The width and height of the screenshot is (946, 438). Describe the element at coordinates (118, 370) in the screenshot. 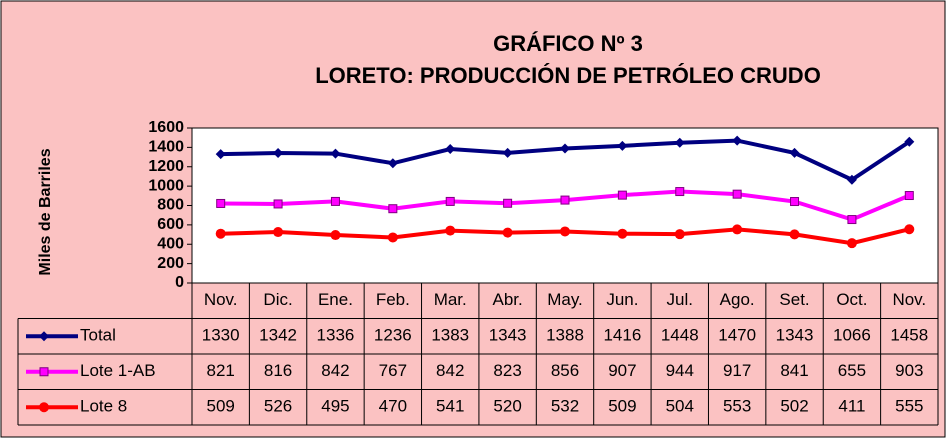

I see `legend-label: Lote 1-AB` at that location.